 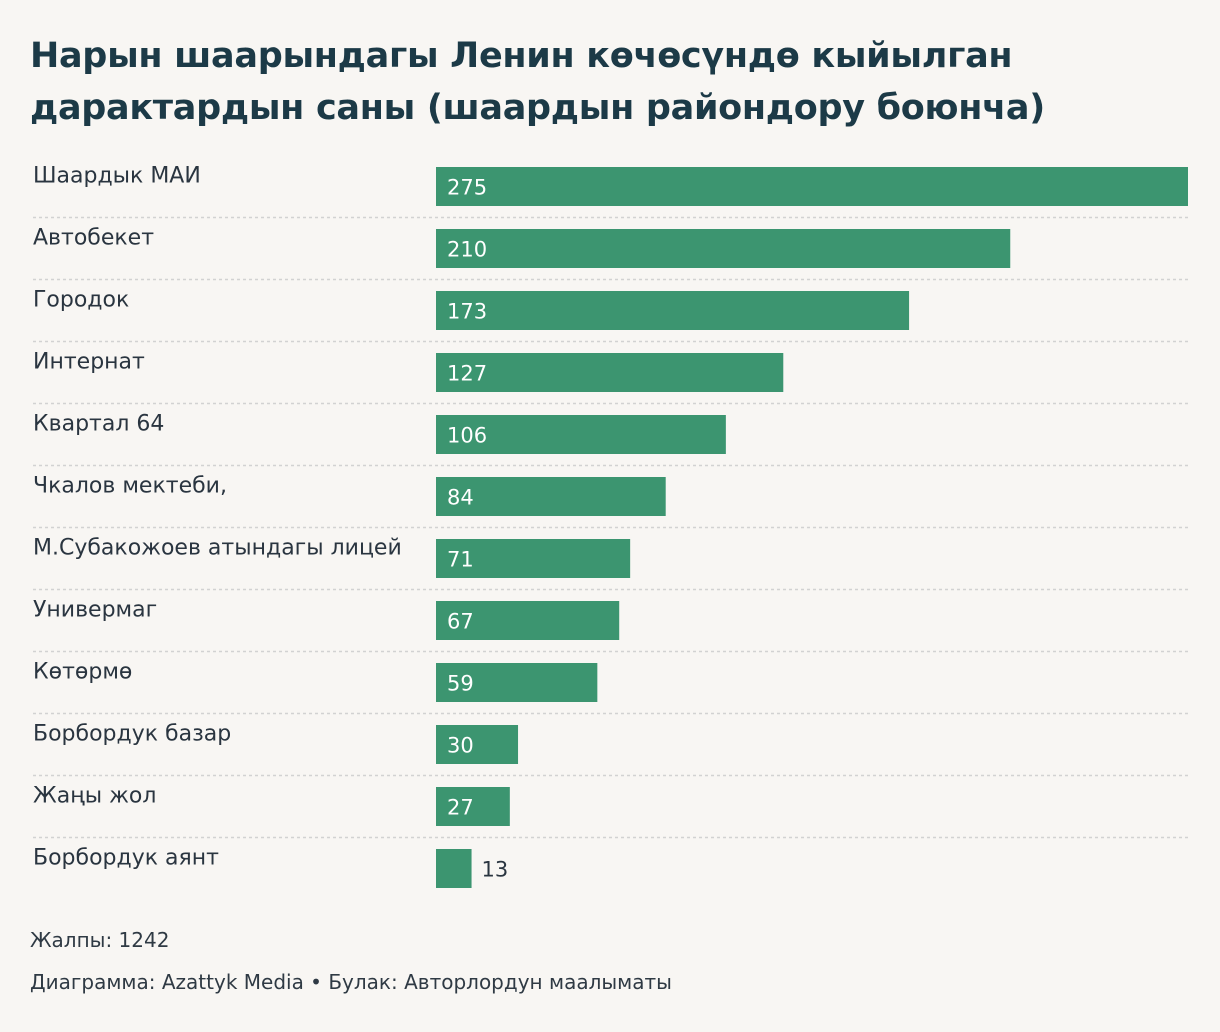 I want to click on category-label: Чкалов мектеби,, so click(x=130, y=486).